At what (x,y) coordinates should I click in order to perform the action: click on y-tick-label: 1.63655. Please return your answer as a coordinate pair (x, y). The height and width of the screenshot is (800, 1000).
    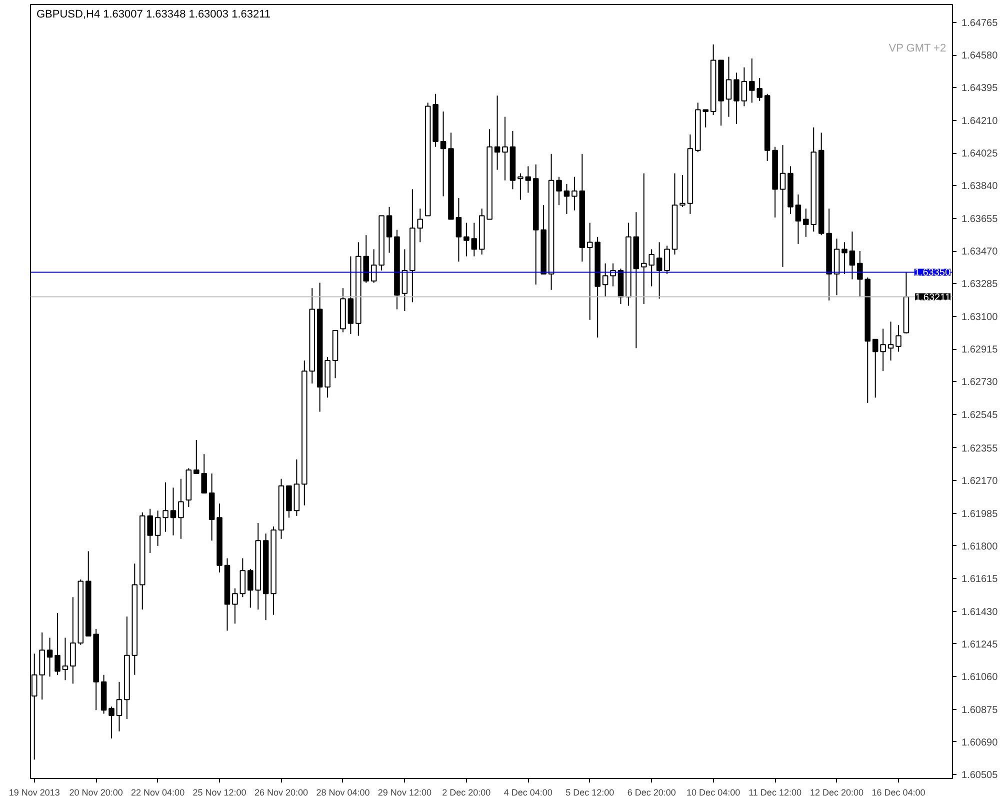
    Looking at the image, I should click on (980, 219).